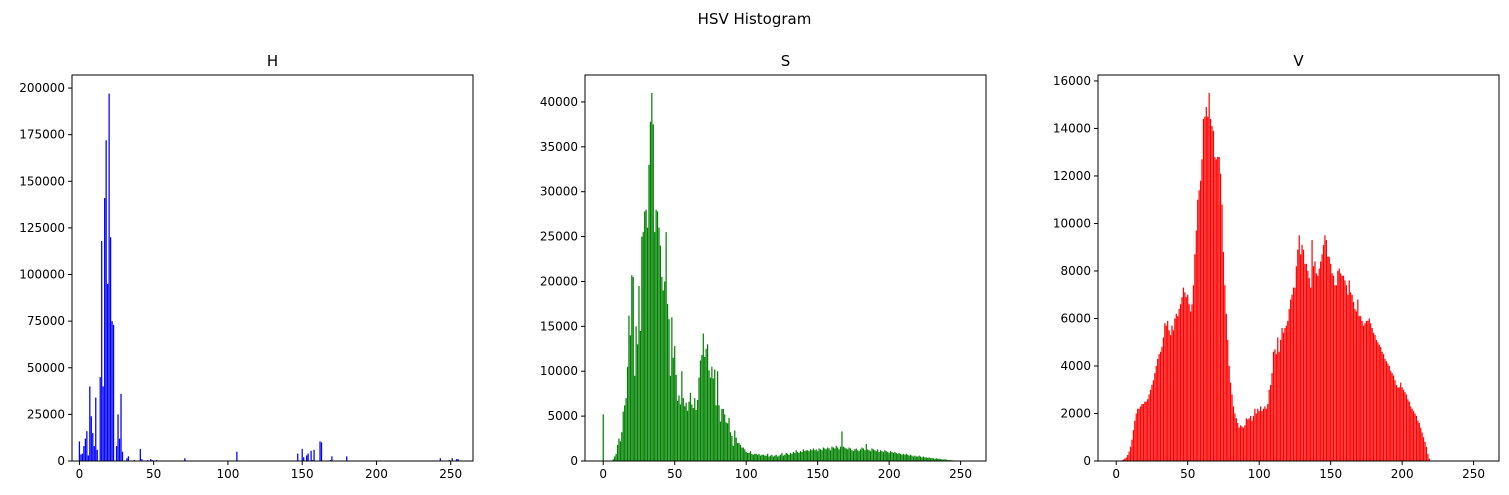 The width and height of the screenshot is (1509, 495). What do you see at coordinates (559, 326) in the screenshot?
I see `y-tick-label: 15000` at bounding box center [559, 326].